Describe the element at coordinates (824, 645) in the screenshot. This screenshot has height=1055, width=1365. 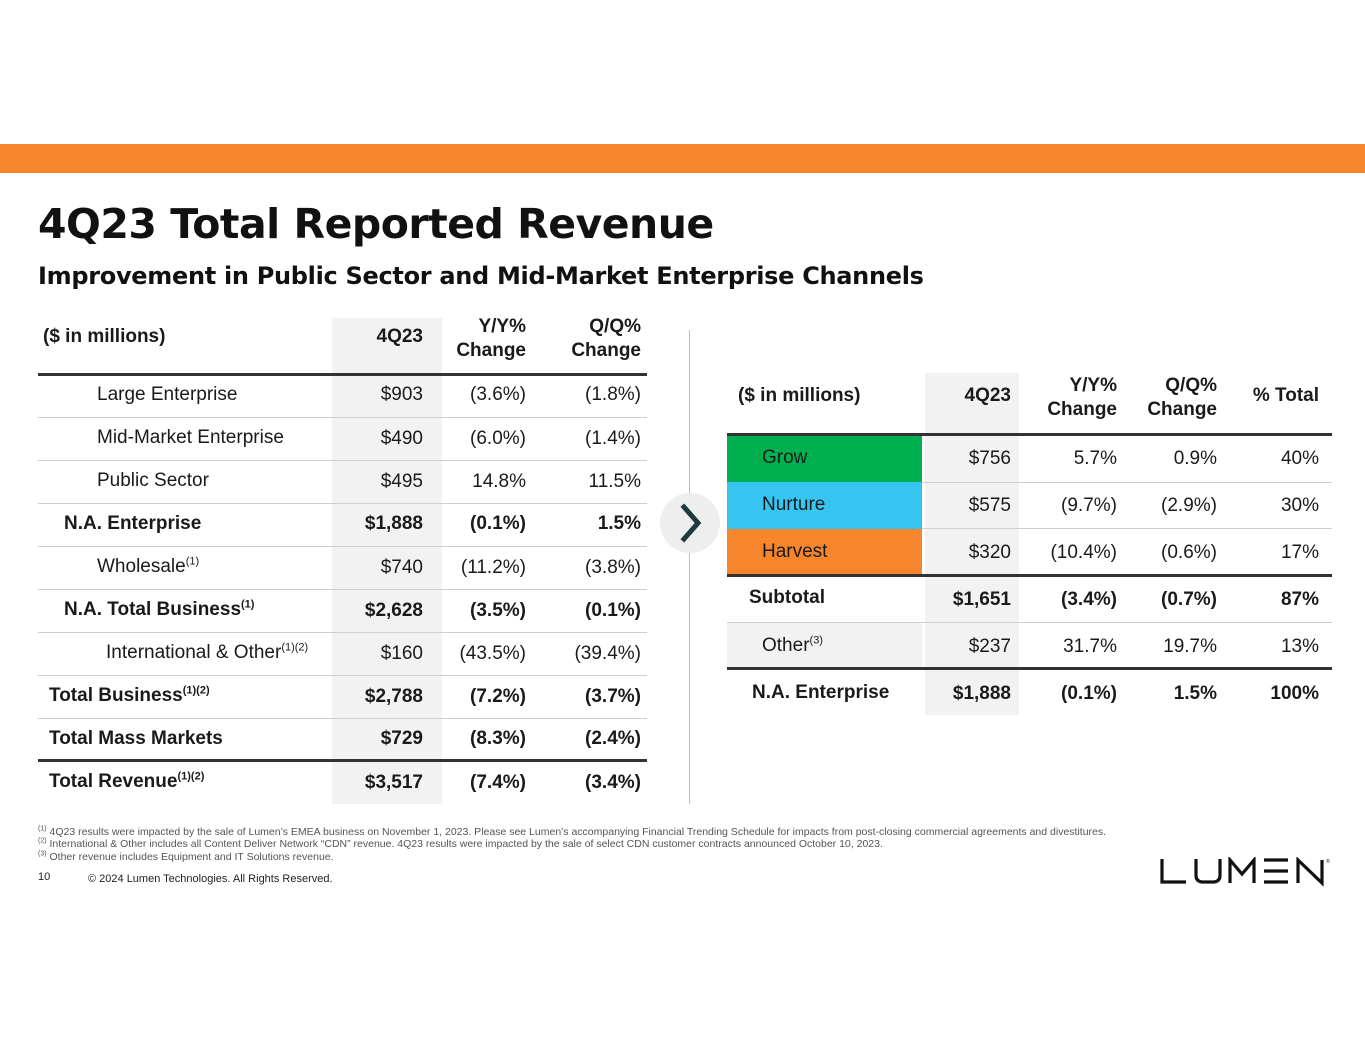
I see `other-row-shade` at that location.